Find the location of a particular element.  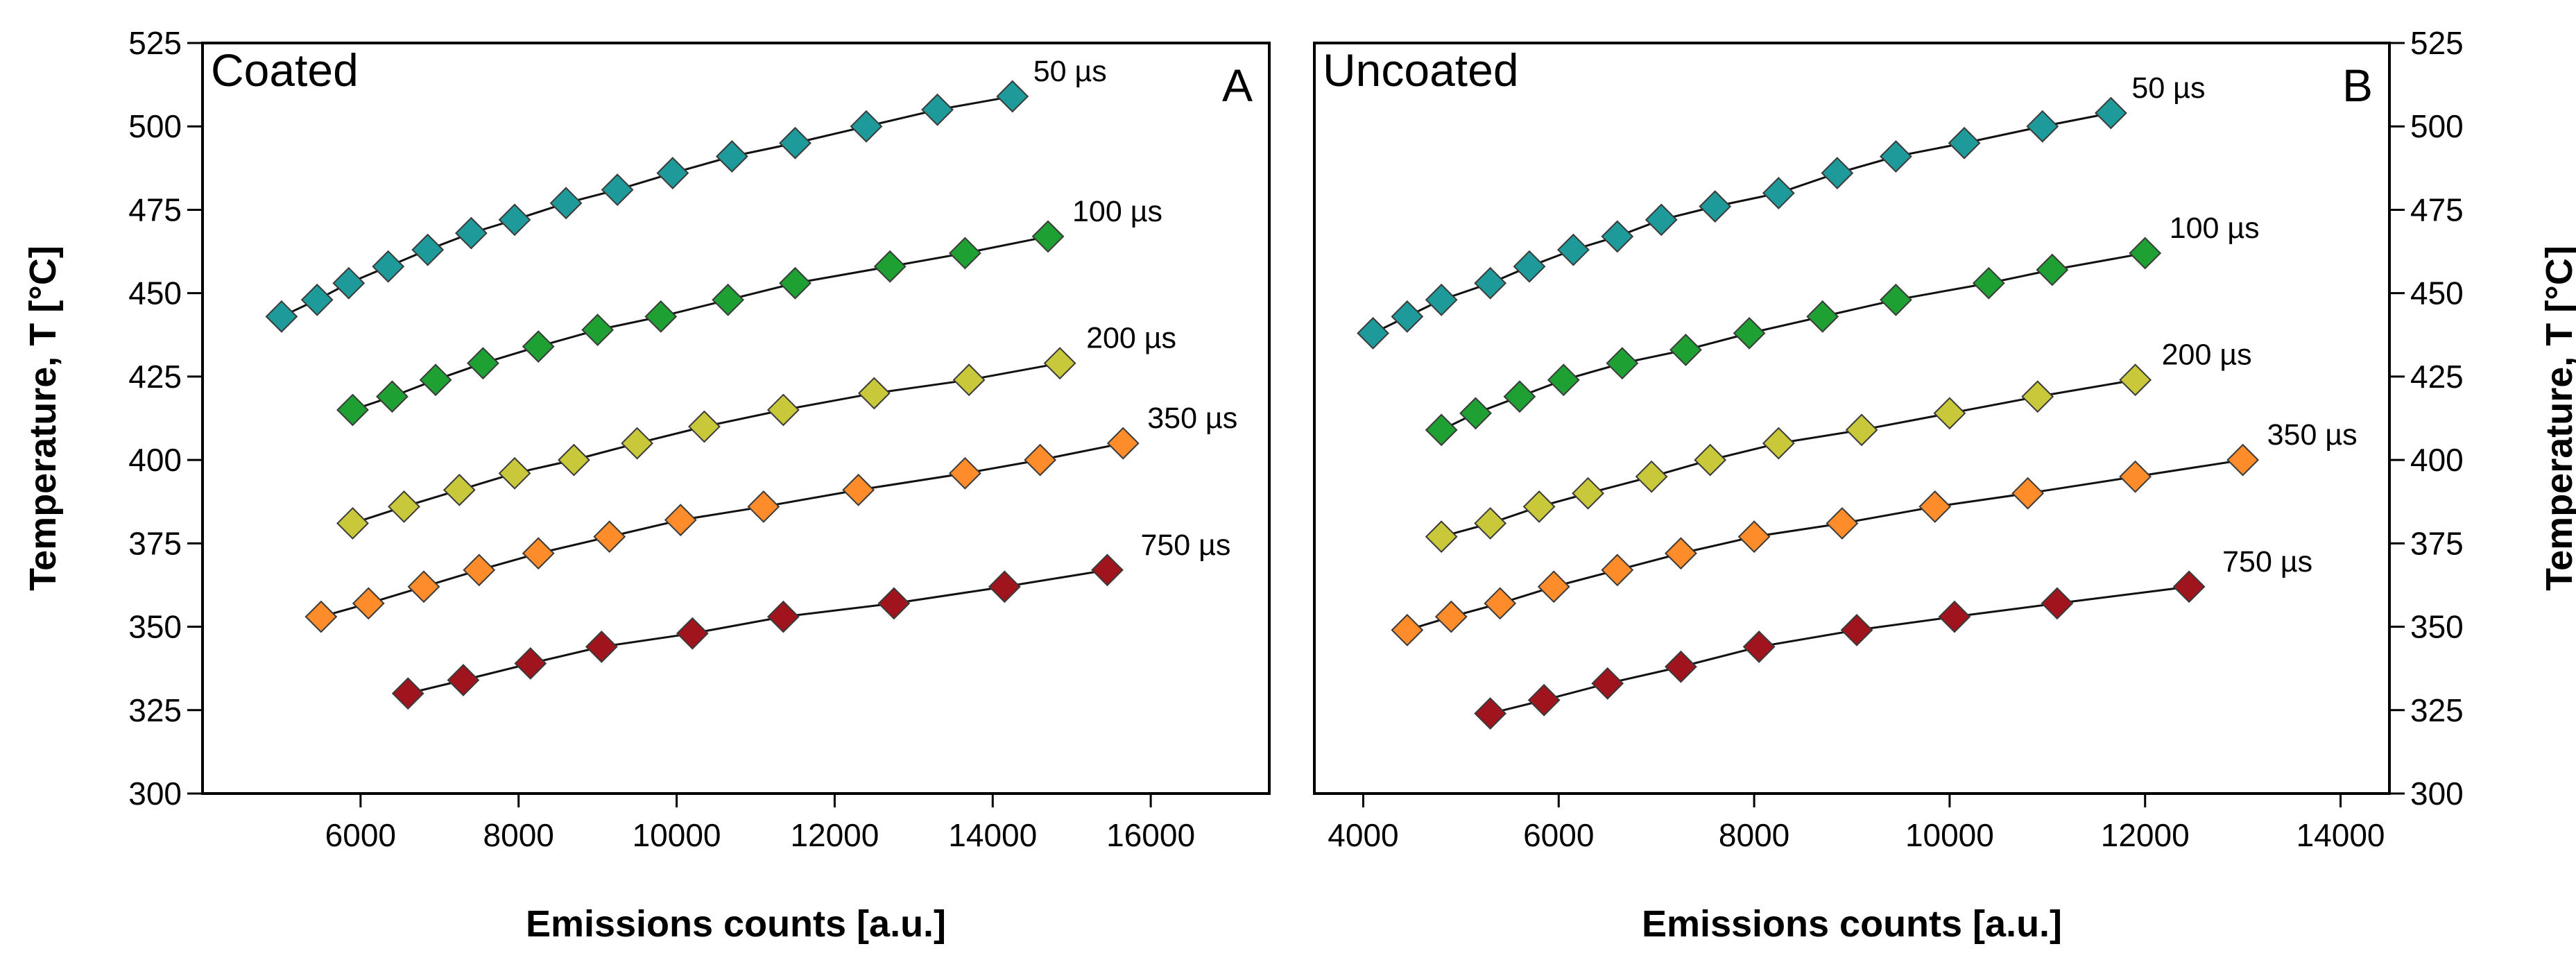

series-750s: 750 µs is located at coordinates (1893, 637).